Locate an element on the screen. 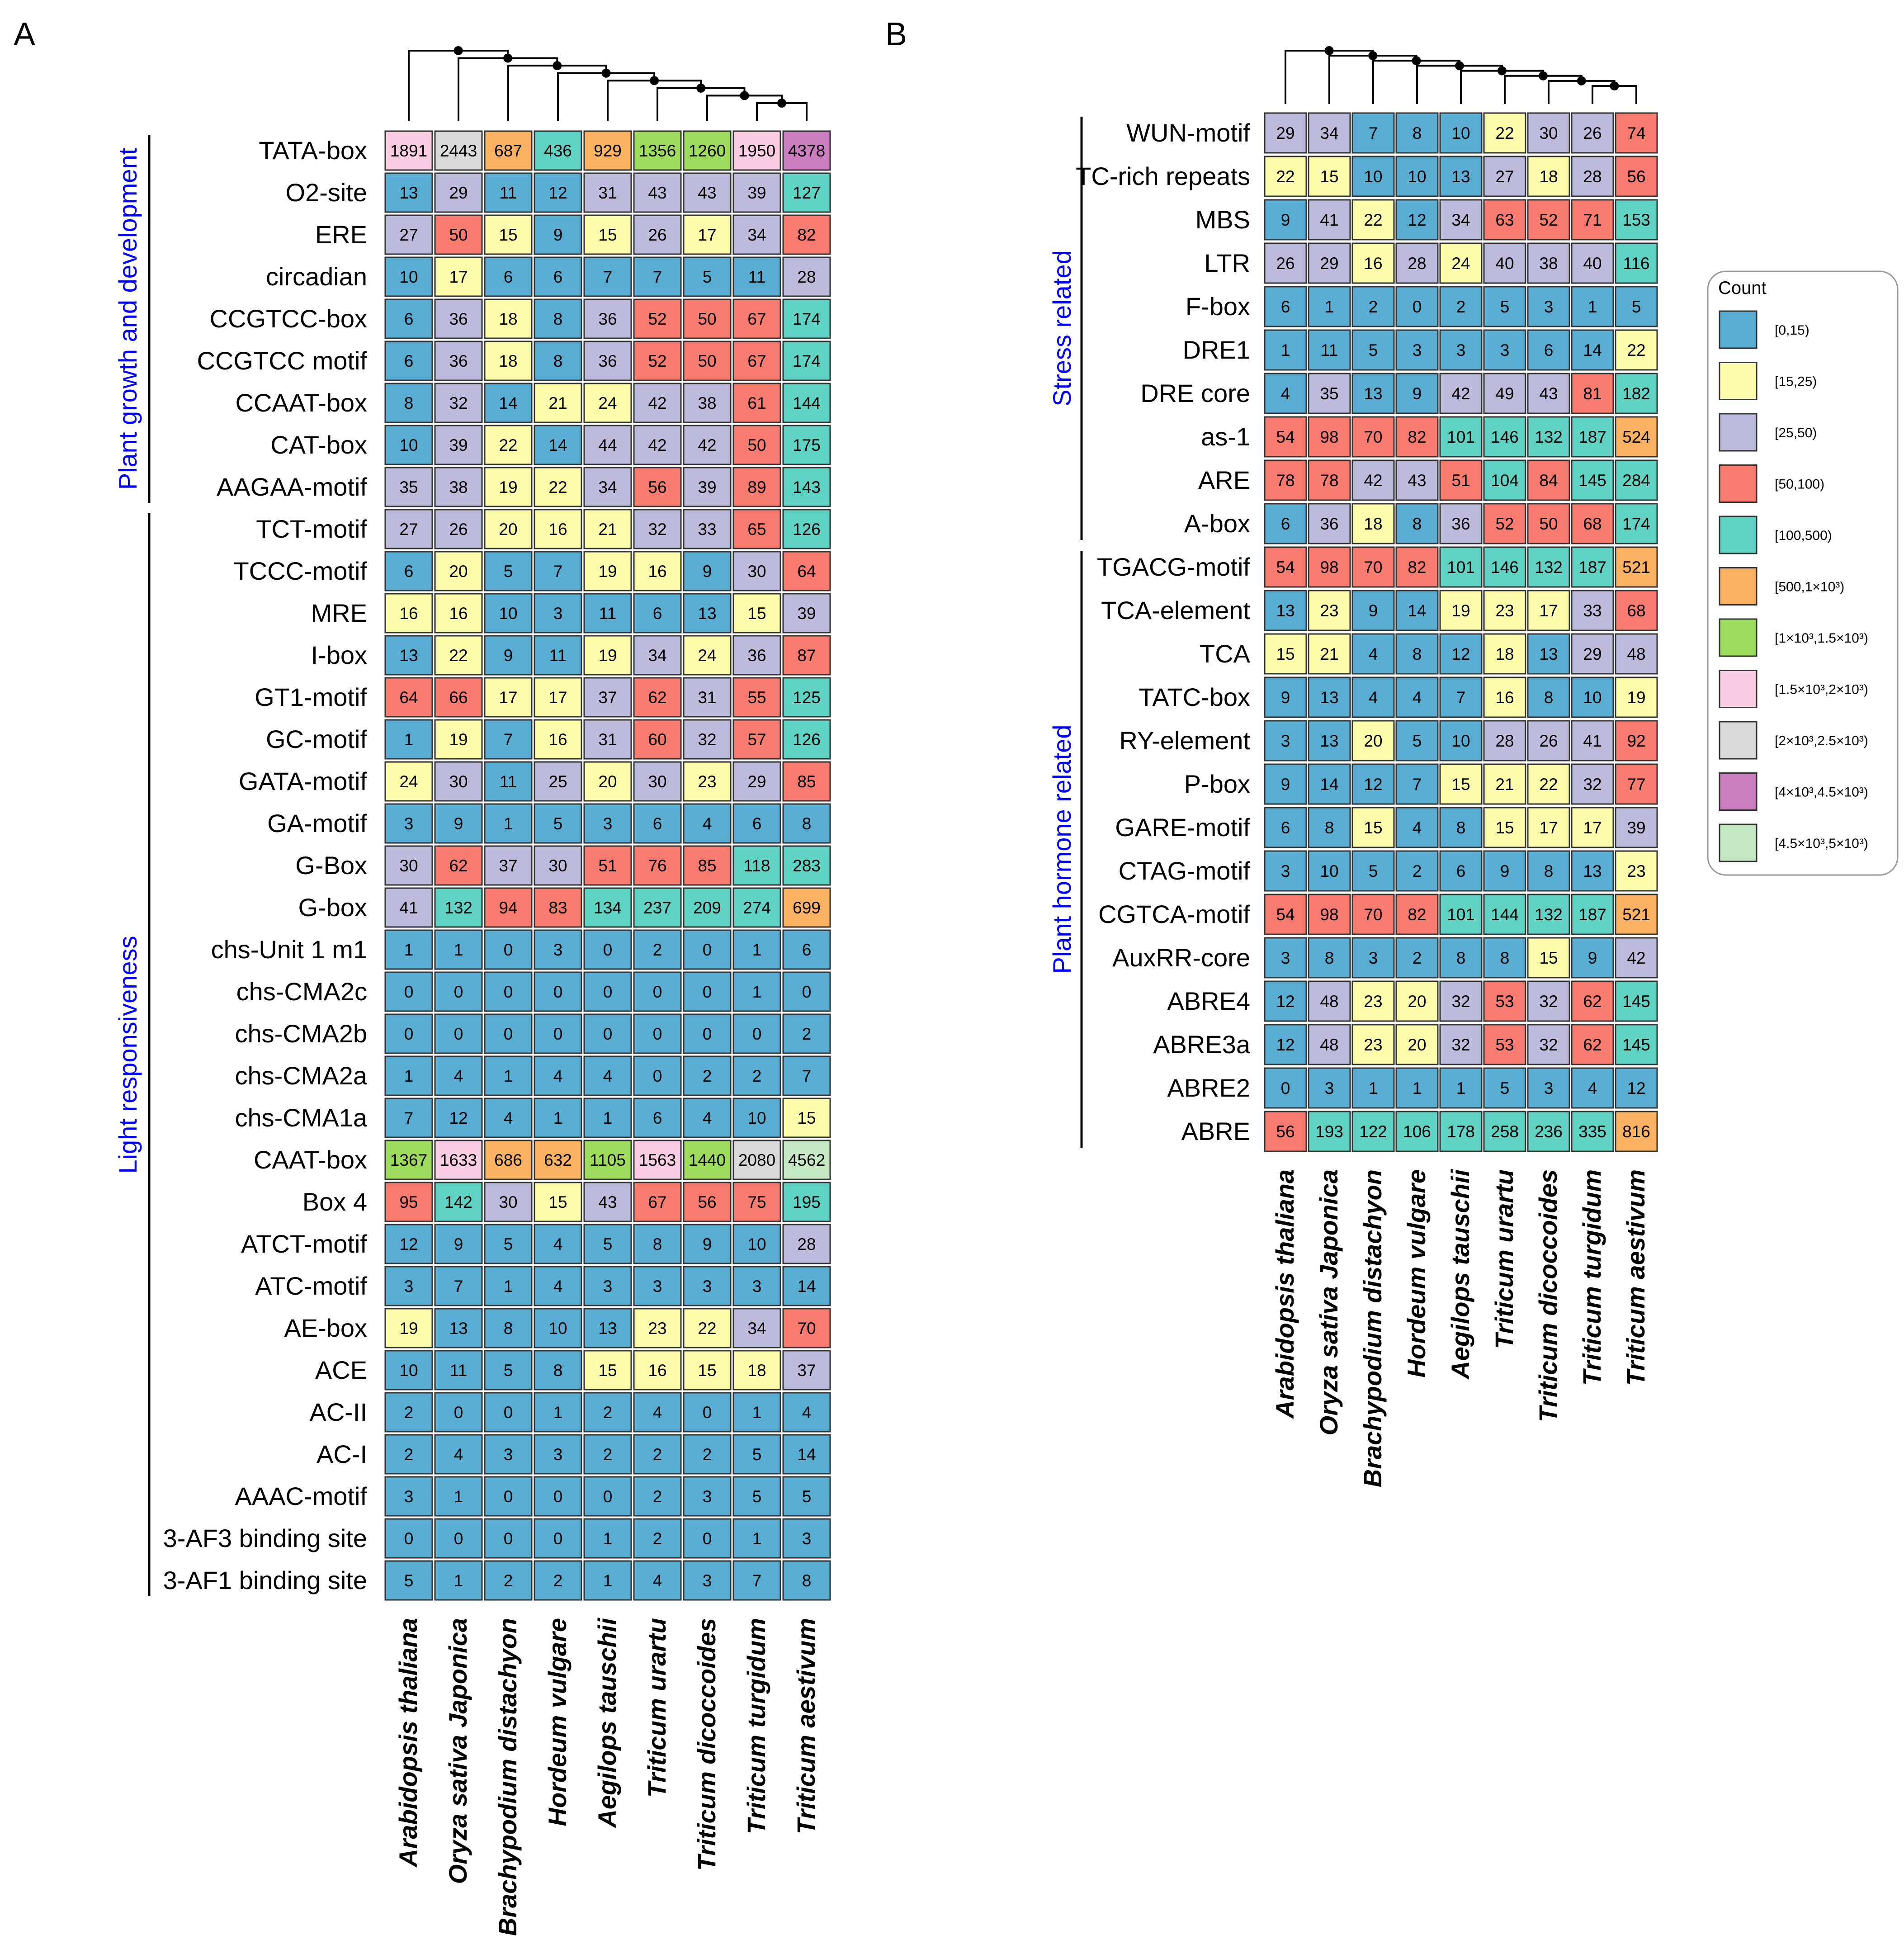 This screenshot has width=1904, height=1949. panel-b-row-label: MBS is located at coordinates (1222, 219).